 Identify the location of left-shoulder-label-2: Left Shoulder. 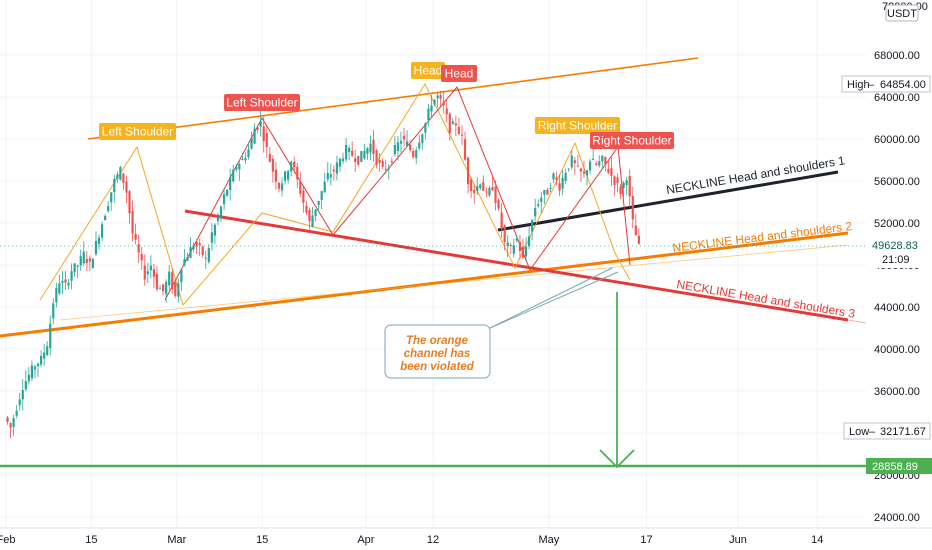
(262, 102).